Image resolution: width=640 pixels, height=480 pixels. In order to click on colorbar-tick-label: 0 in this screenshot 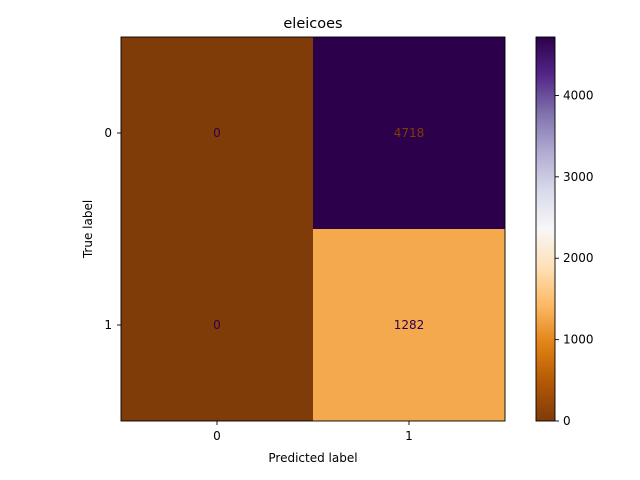, I will do `click(567, 421)`.